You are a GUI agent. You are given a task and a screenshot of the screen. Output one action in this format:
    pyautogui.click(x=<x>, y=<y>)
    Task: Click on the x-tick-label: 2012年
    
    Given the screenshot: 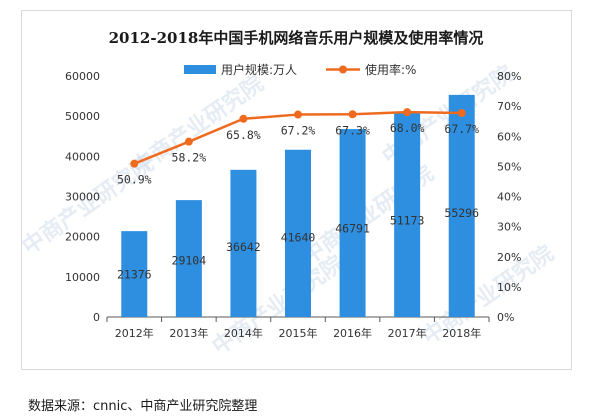 What is the action you would take?
    pyautogui.click(x=134, y=333)
    